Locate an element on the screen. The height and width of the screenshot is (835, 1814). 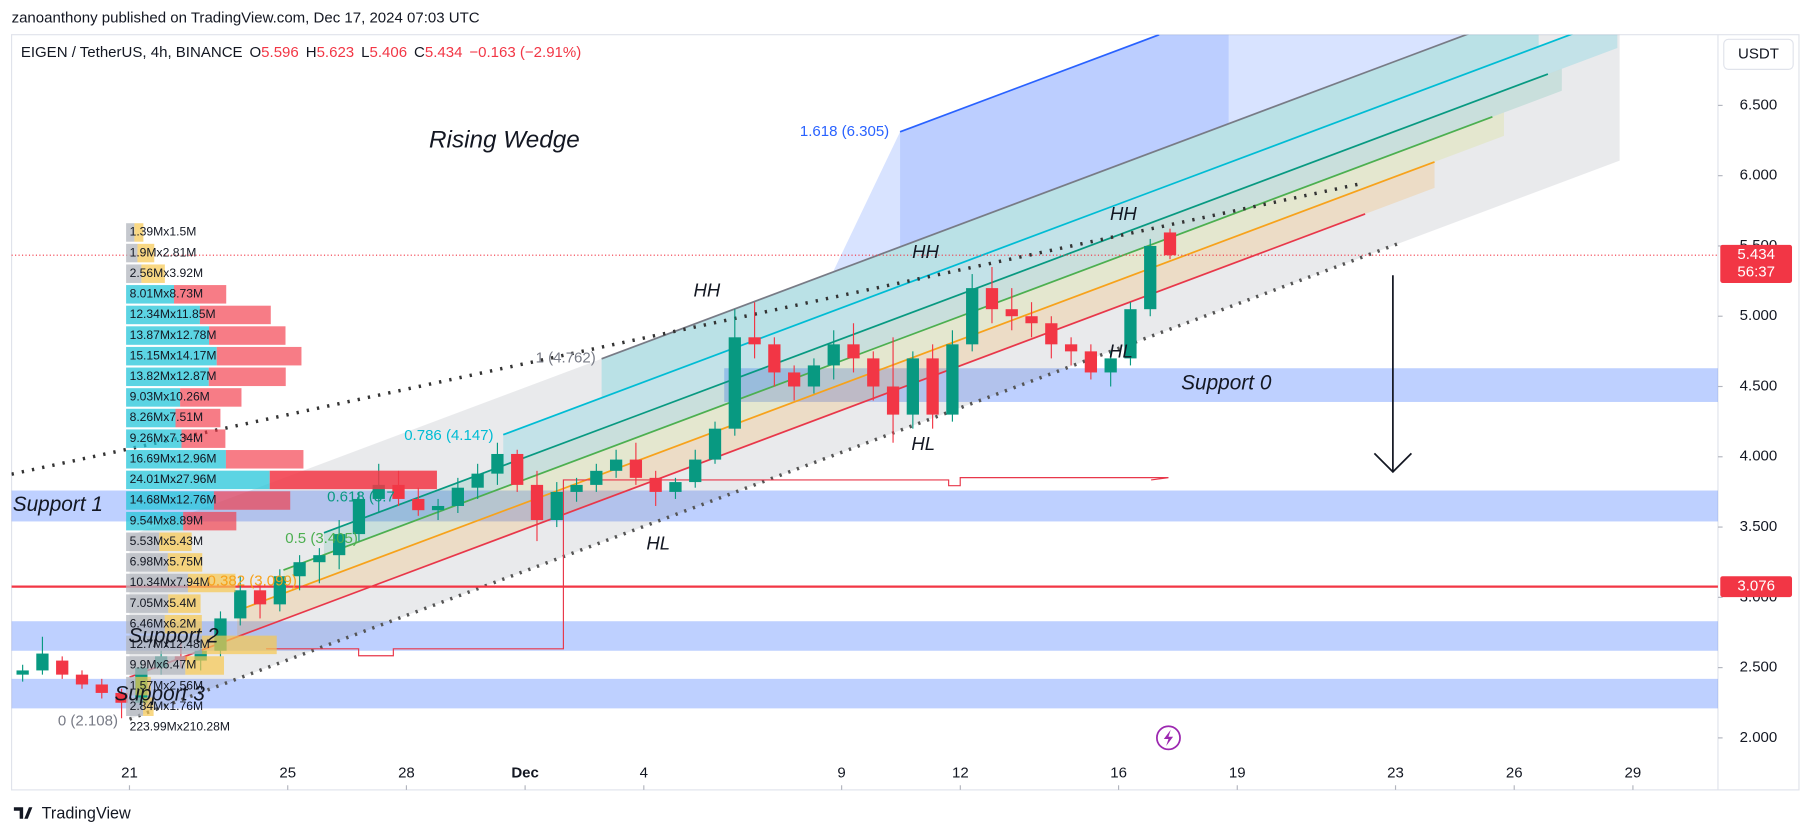
y-tick-label: 3.500 is located at coordinates (1759, 526).